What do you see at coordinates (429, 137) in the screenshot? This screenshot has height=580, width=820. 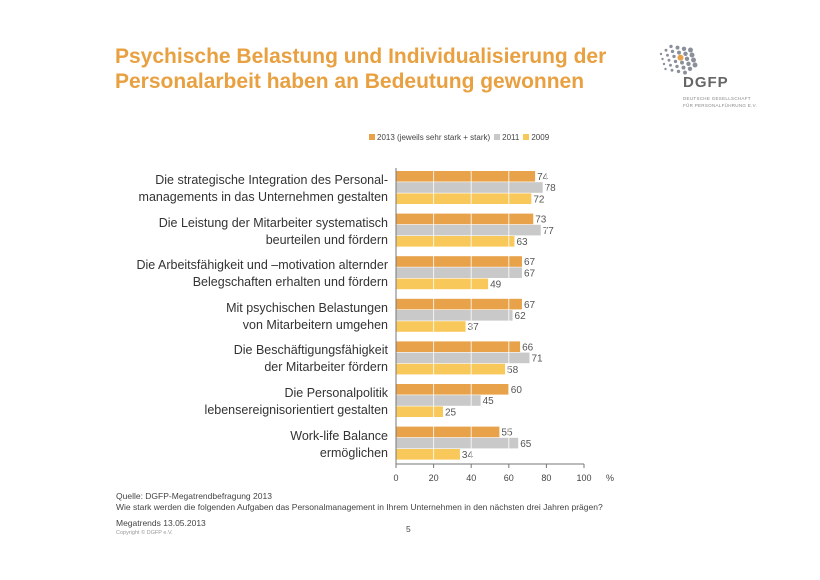 I see `legend-item-2013: 2013 (jeweils sehr stark + stark)` at bounding box center [429, 137].